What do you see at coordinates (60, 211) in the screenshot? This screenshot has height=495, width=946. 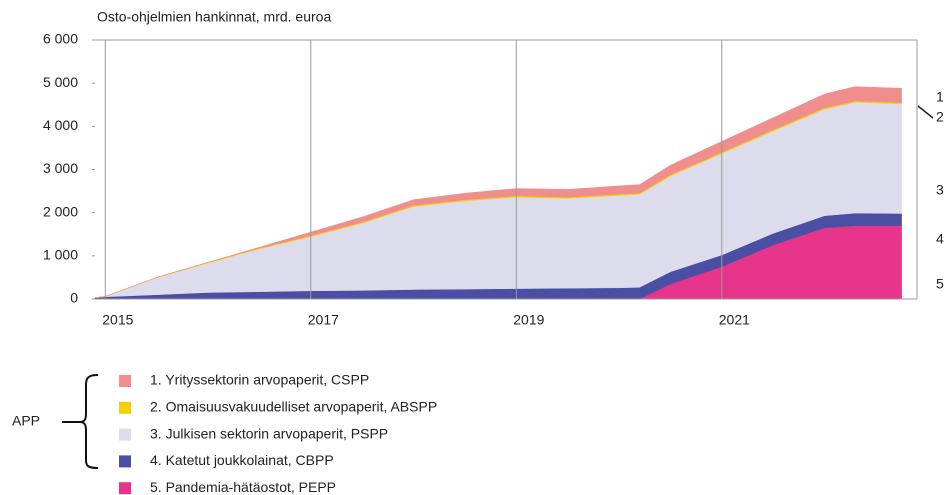 I see `y-tick-label: 2 000` at bounding box center [60, 211].